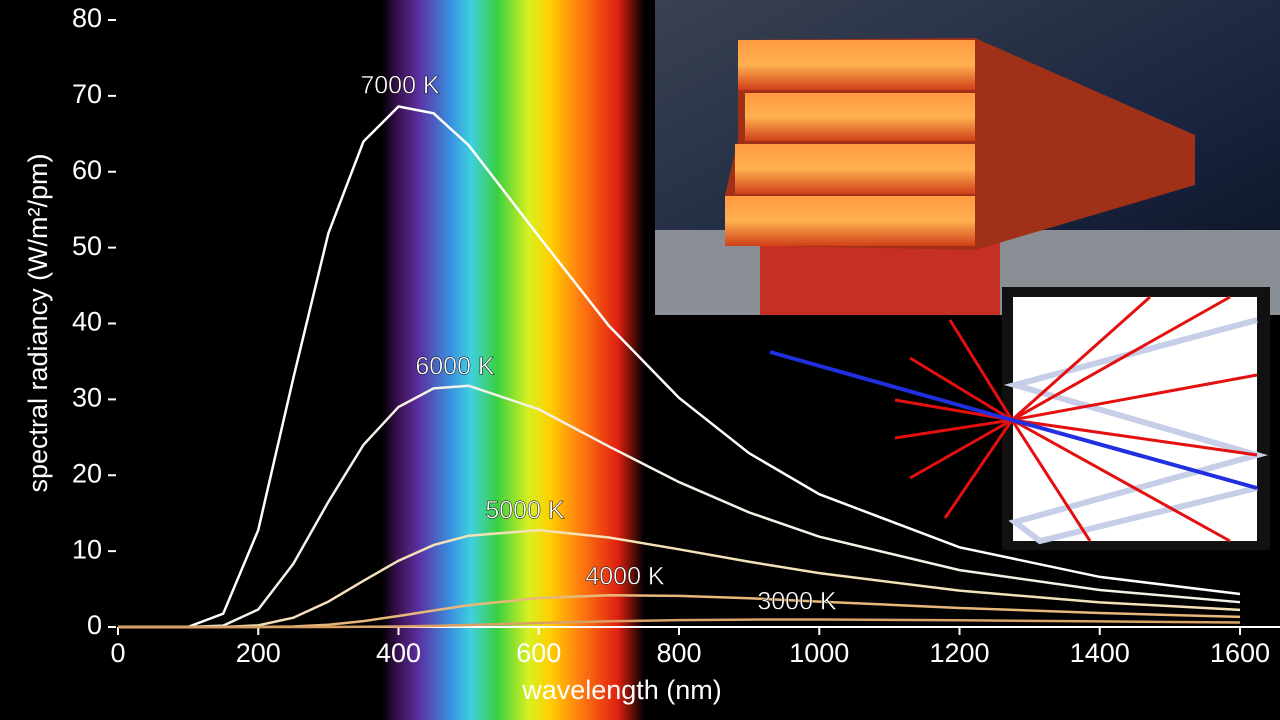 Image resolution: width=1280 pixels, height=720 pixels. What do you see at coordinates (621, 690) in the screenshot?
I see `x-axis-label: wavelength (nm)` at bounding box center [621, 690].